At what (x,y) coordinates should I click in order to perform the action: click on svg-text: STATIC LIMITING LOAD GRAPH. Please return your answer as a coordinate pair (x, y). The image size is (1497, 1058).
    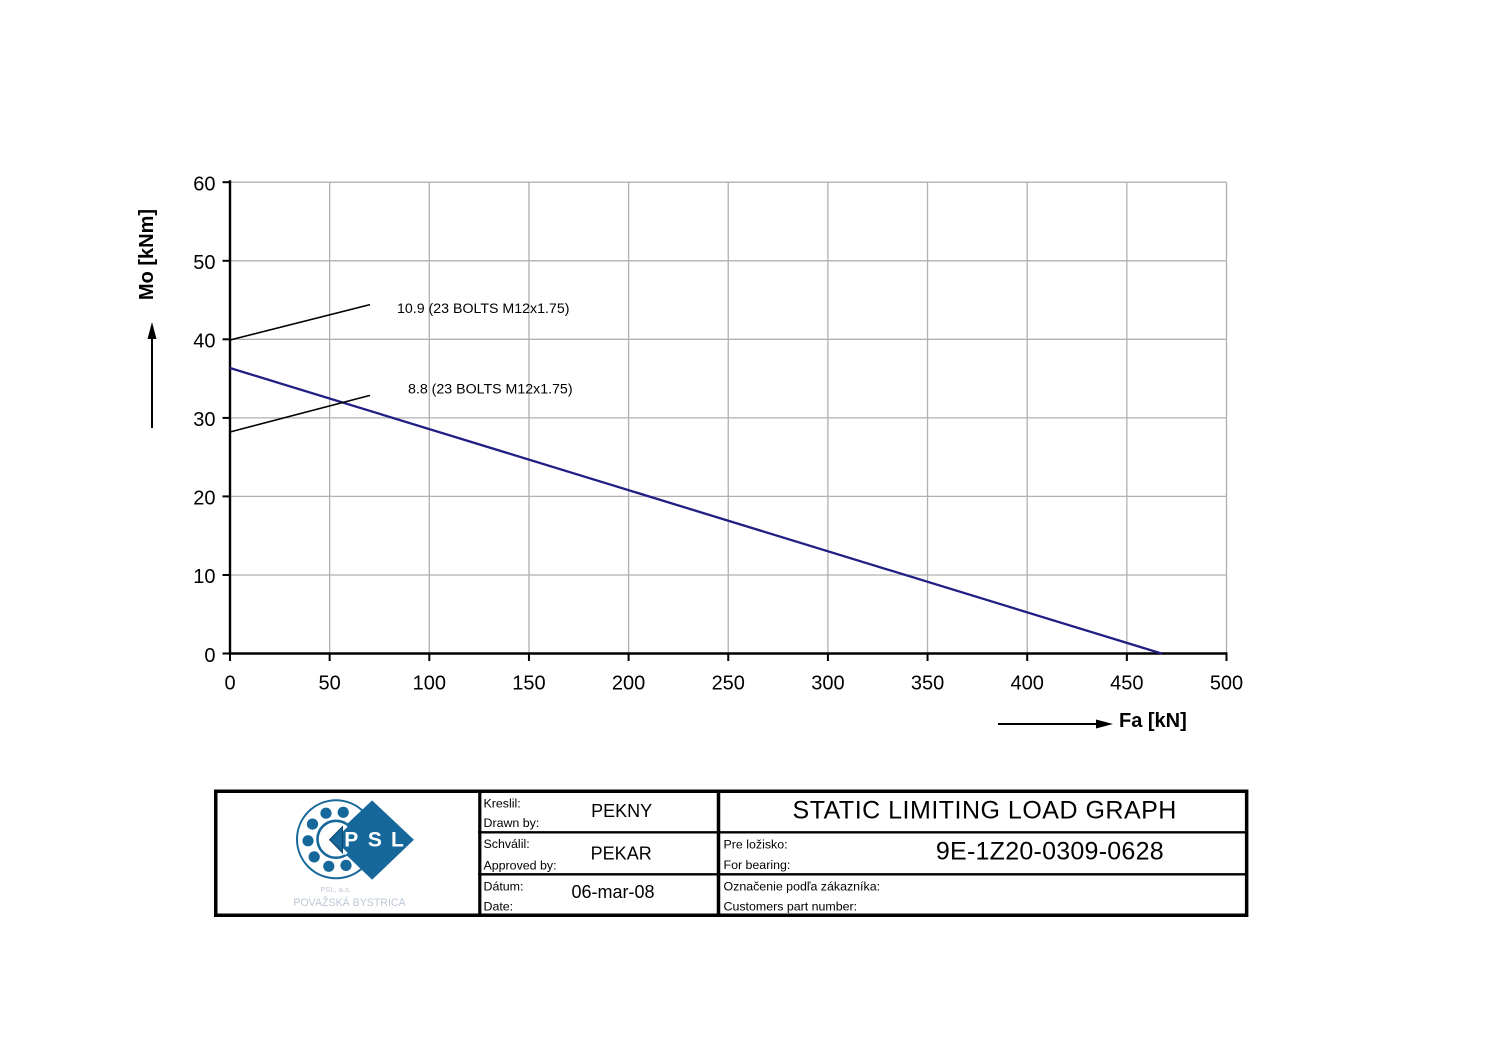
    Looking at the image, I should click on (985, 811).